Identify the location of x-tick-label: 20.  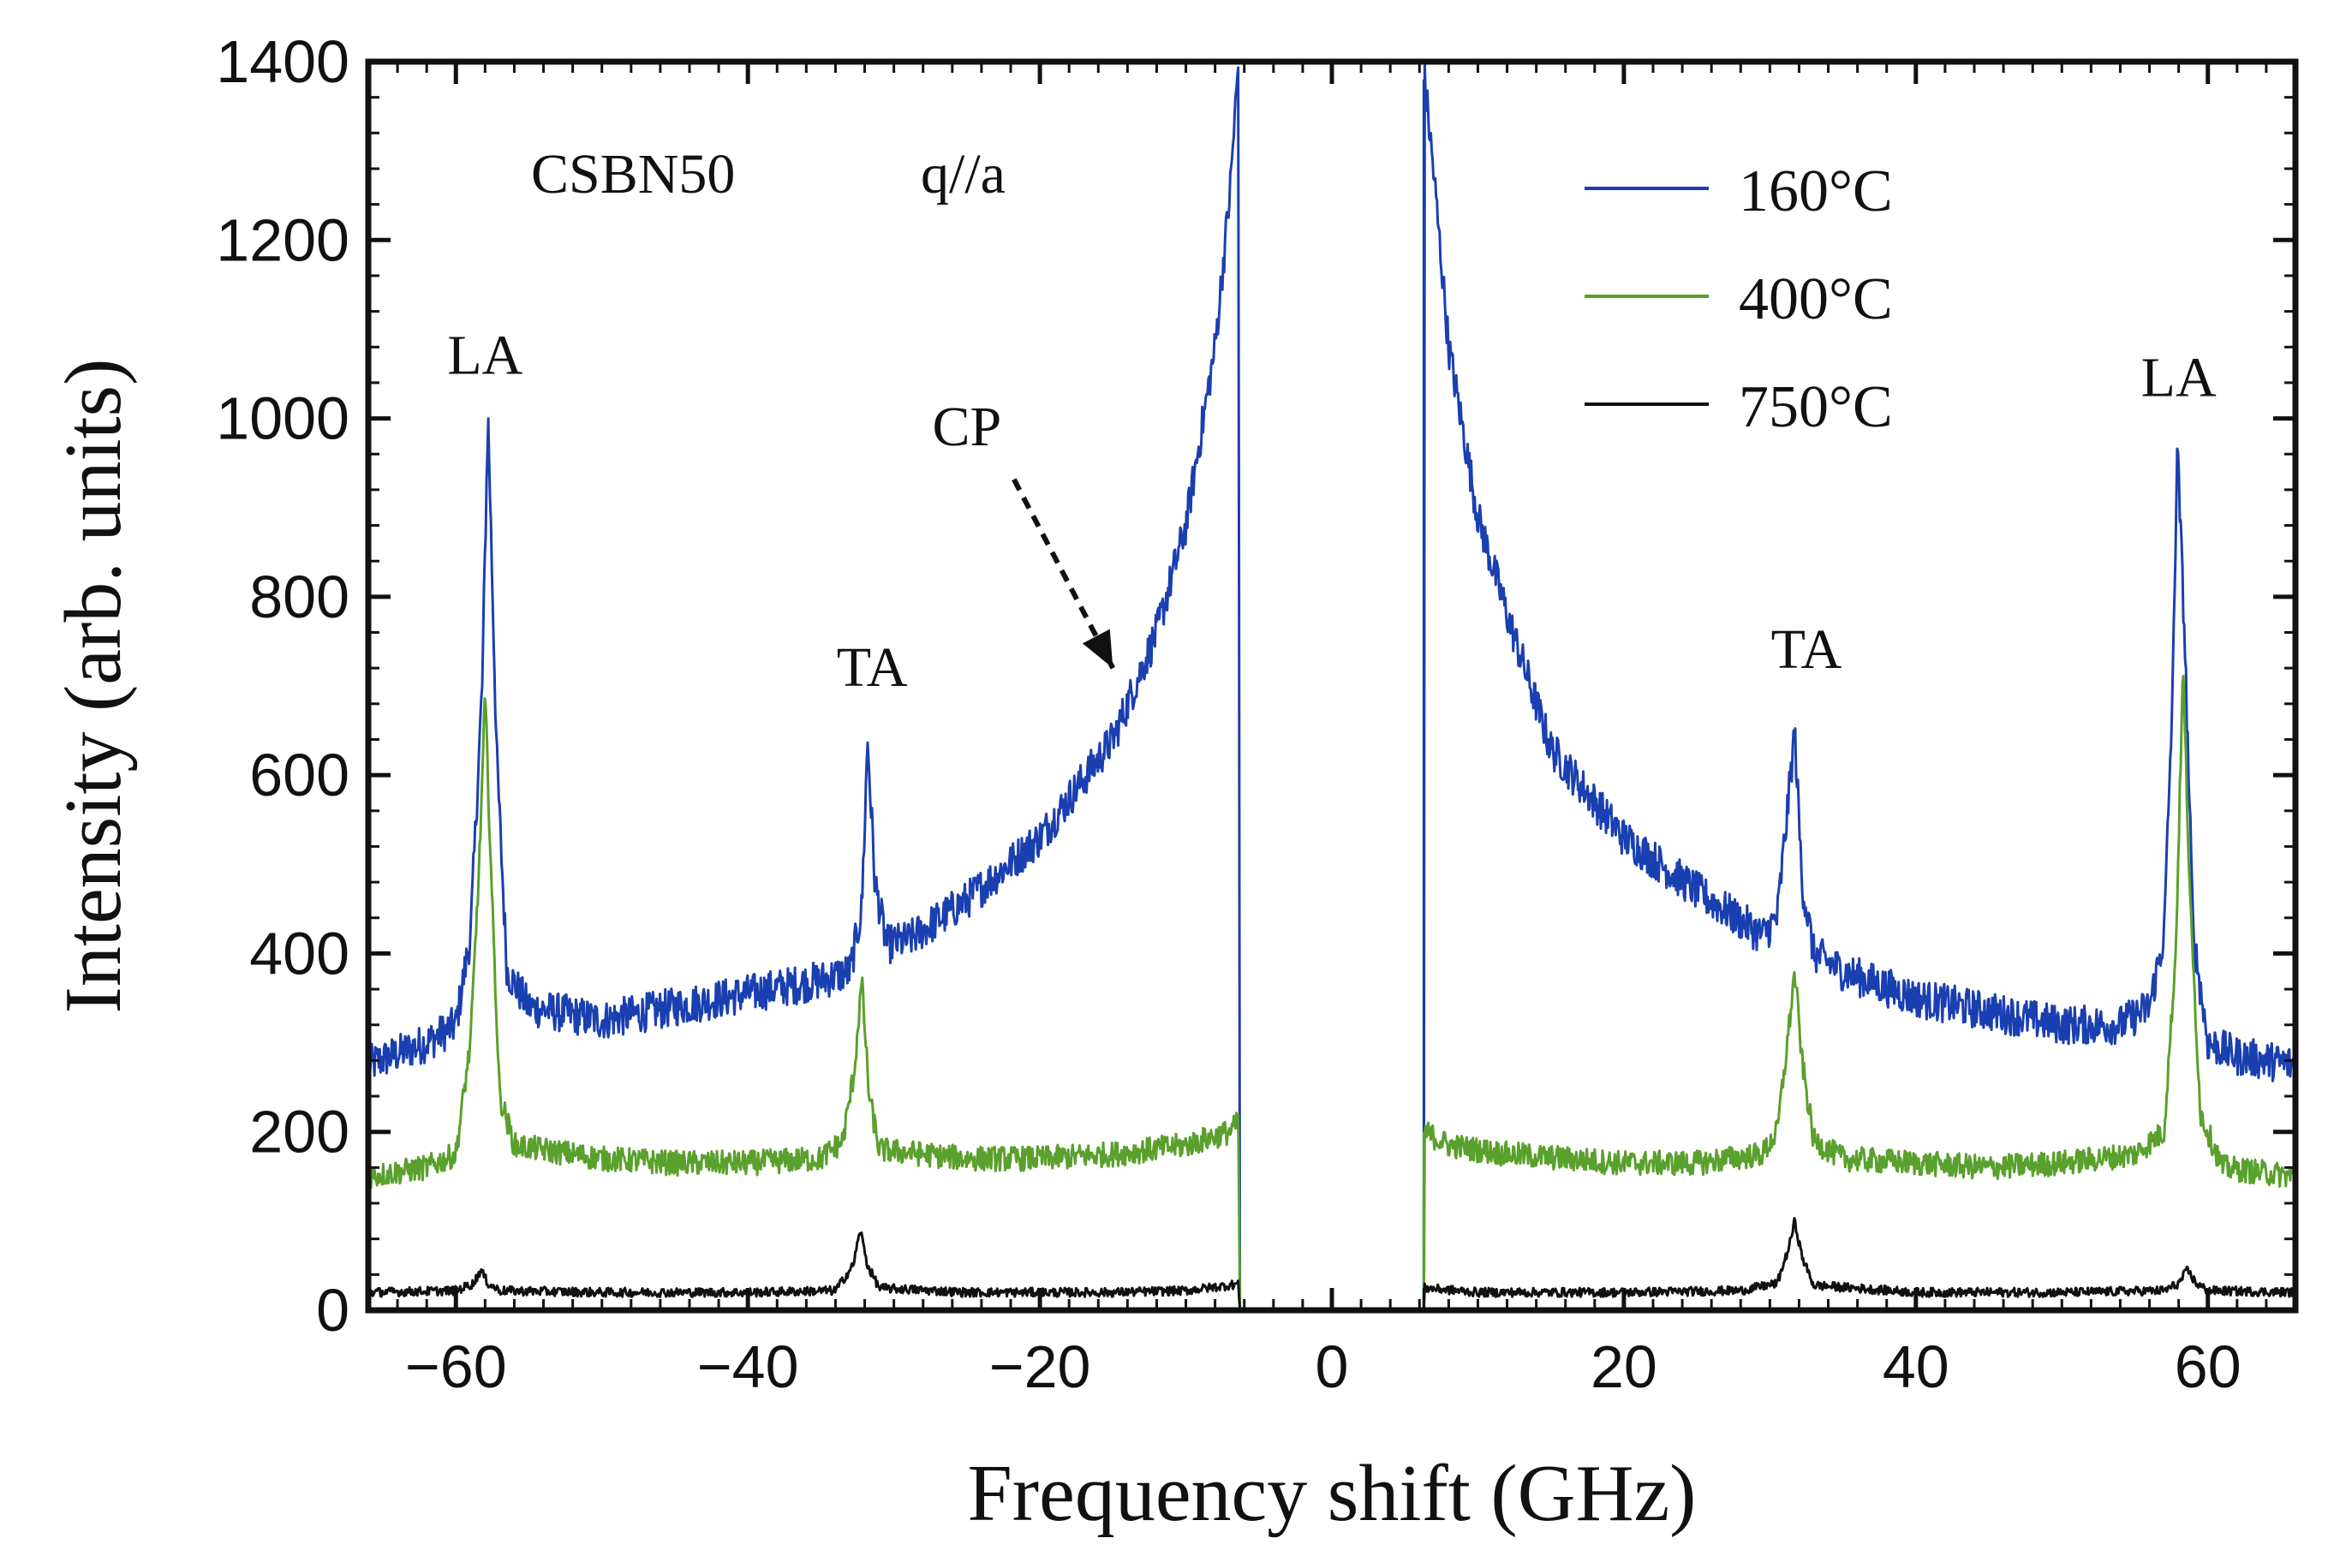
(1624, 1366).